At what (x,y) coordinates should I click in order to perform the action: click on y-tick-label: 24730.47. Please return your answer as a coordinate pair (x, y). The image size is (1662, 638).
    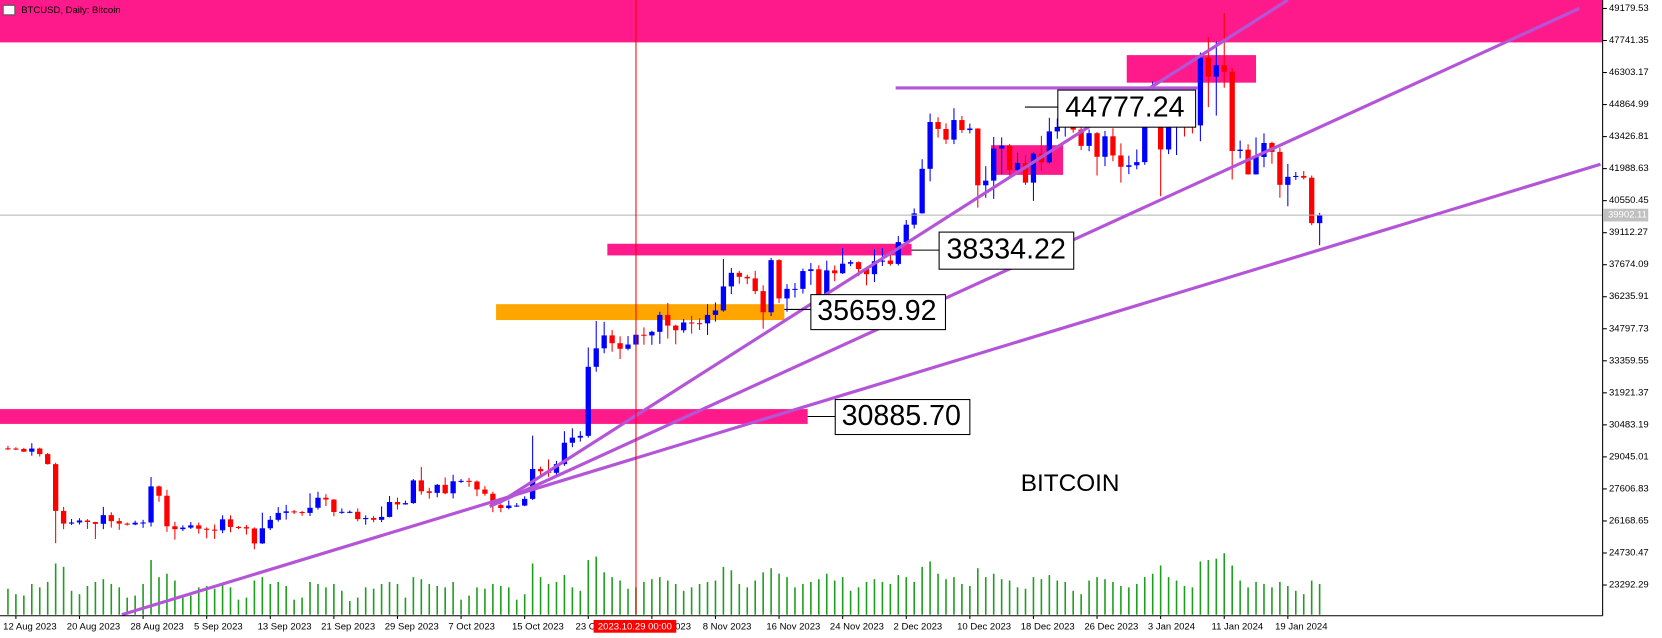
    Looking at the image, I should click on (1629, 552).